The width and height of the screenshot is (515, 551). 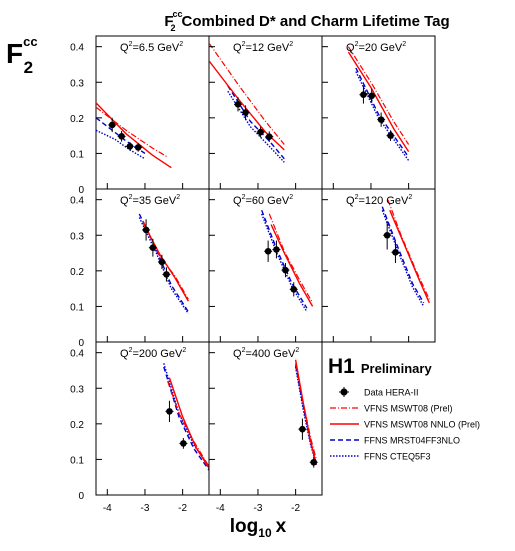 I want to click on q2-label: Q2=6.5 GeV2, so click(x=151, y=47).